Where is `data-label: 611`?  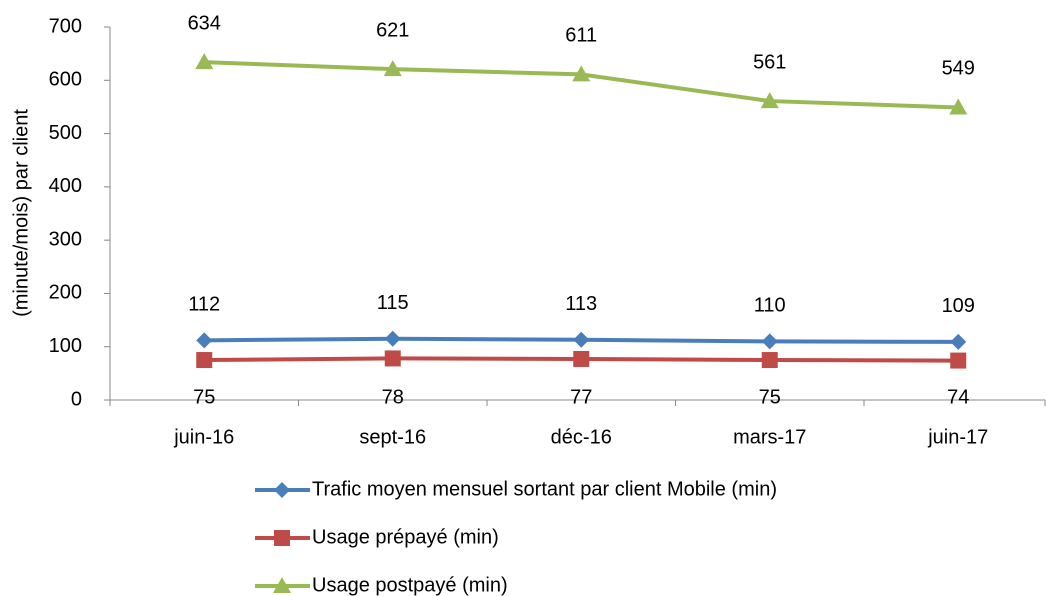 data-label: 611 is located at coordinates (581, 36).